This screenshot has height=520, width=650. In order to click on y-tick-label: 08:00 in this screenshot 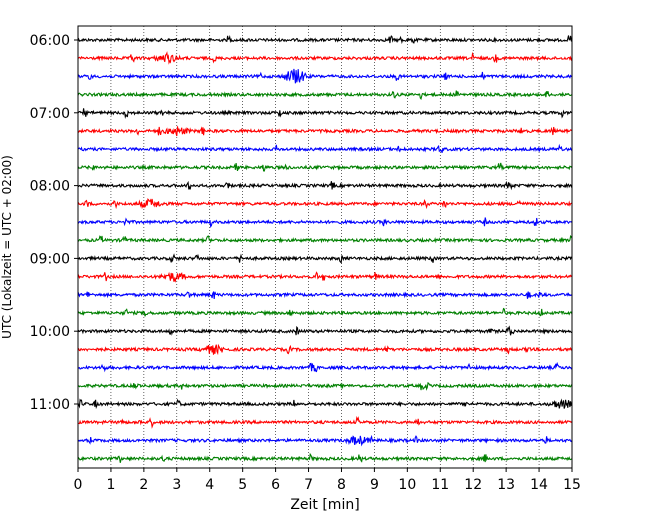, I will do `click(50, 187)`.